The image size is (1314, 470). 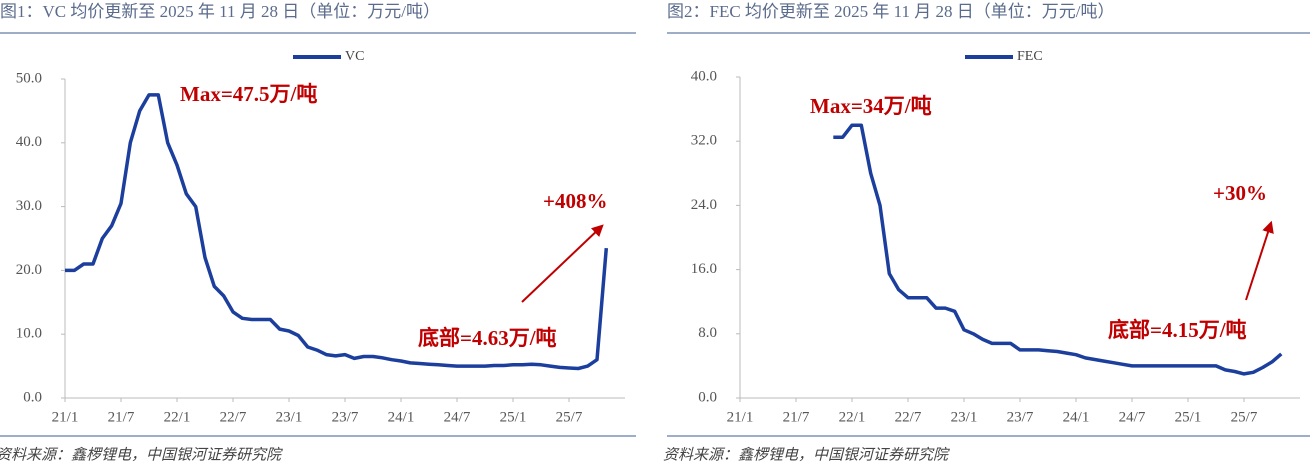 What do you see at coordinates (871, 106) in the screenshot?
I see `annotation: Max=34万/吨` at bounding box center [871, 106].